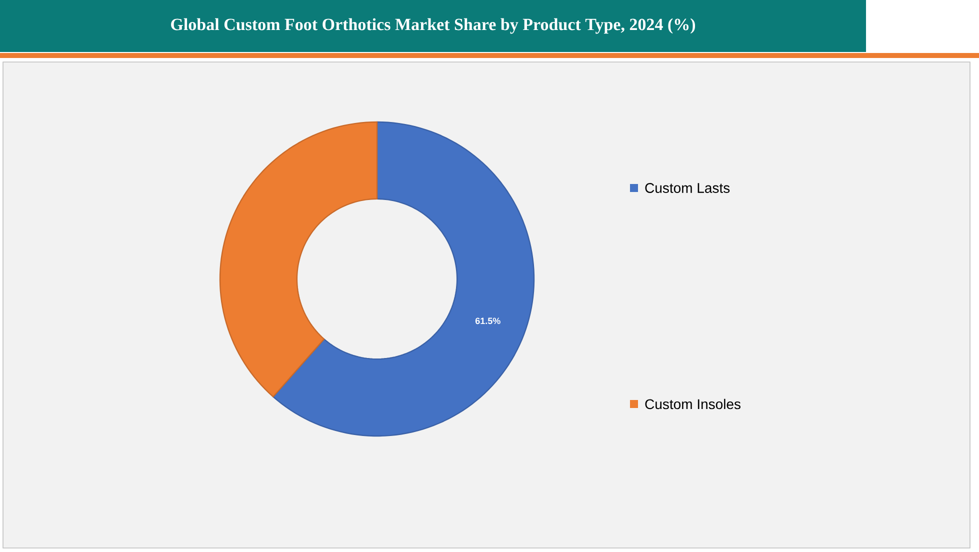 This screenshot has width=979, height=552. What do you see at coordinates (692, 404) in the screenshot?
I see `legend-label: Custom Insoles` at bounding box center [692, 404].